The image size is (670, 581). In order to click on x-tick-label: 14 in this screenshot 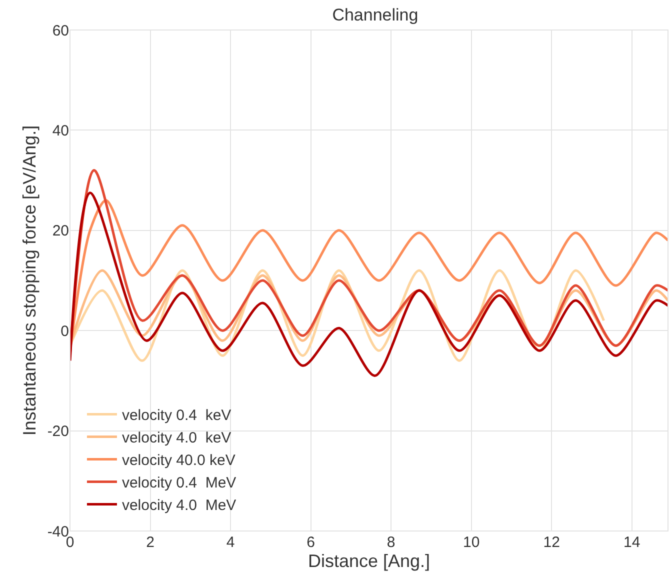, I will do `click(632, 542)`.